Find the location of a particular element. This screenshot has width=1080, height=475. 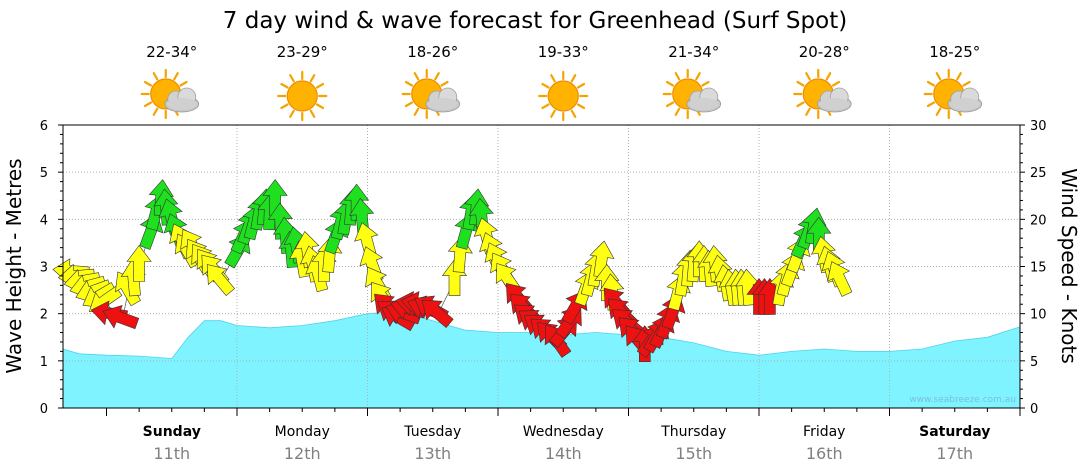

day-name: Wednesday is located at coordinates (563, 432).